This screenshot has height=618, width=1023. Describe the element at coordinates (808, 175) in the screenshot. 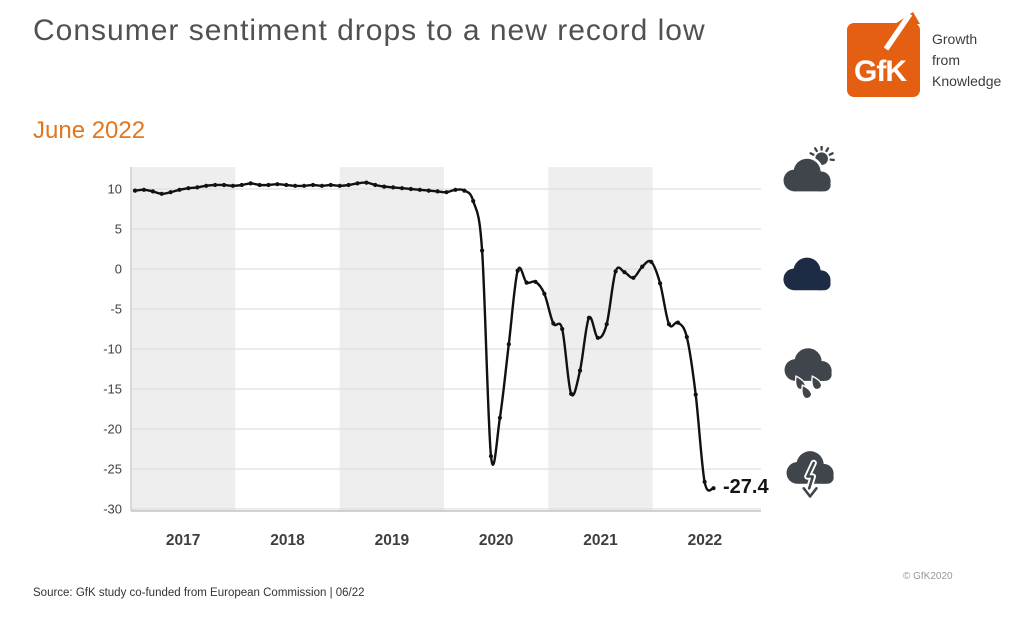

I see `sun-behind-cloud-icon` at that location.